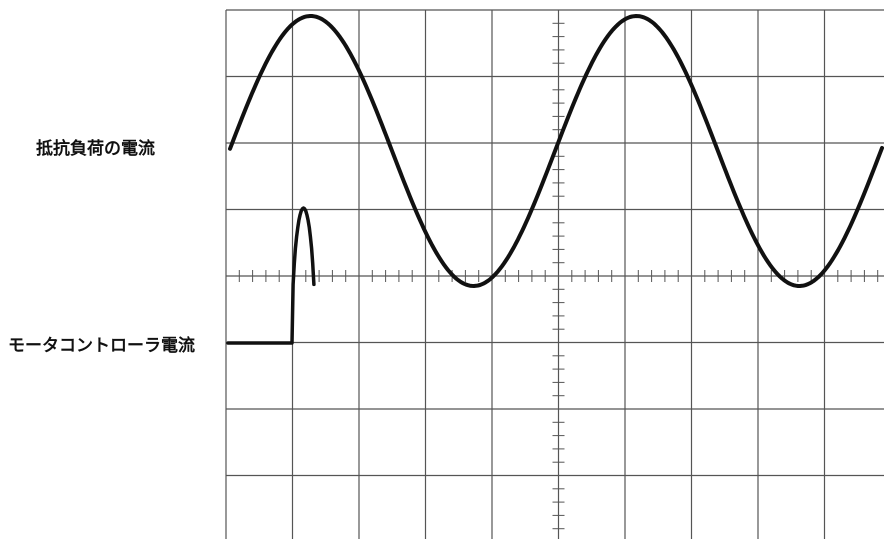 The image size is (884, 539). What do you see at coordinates (271, 275) in the screenshot?
I see `motor-controller-current-trace` at bounding box center [271, 275].